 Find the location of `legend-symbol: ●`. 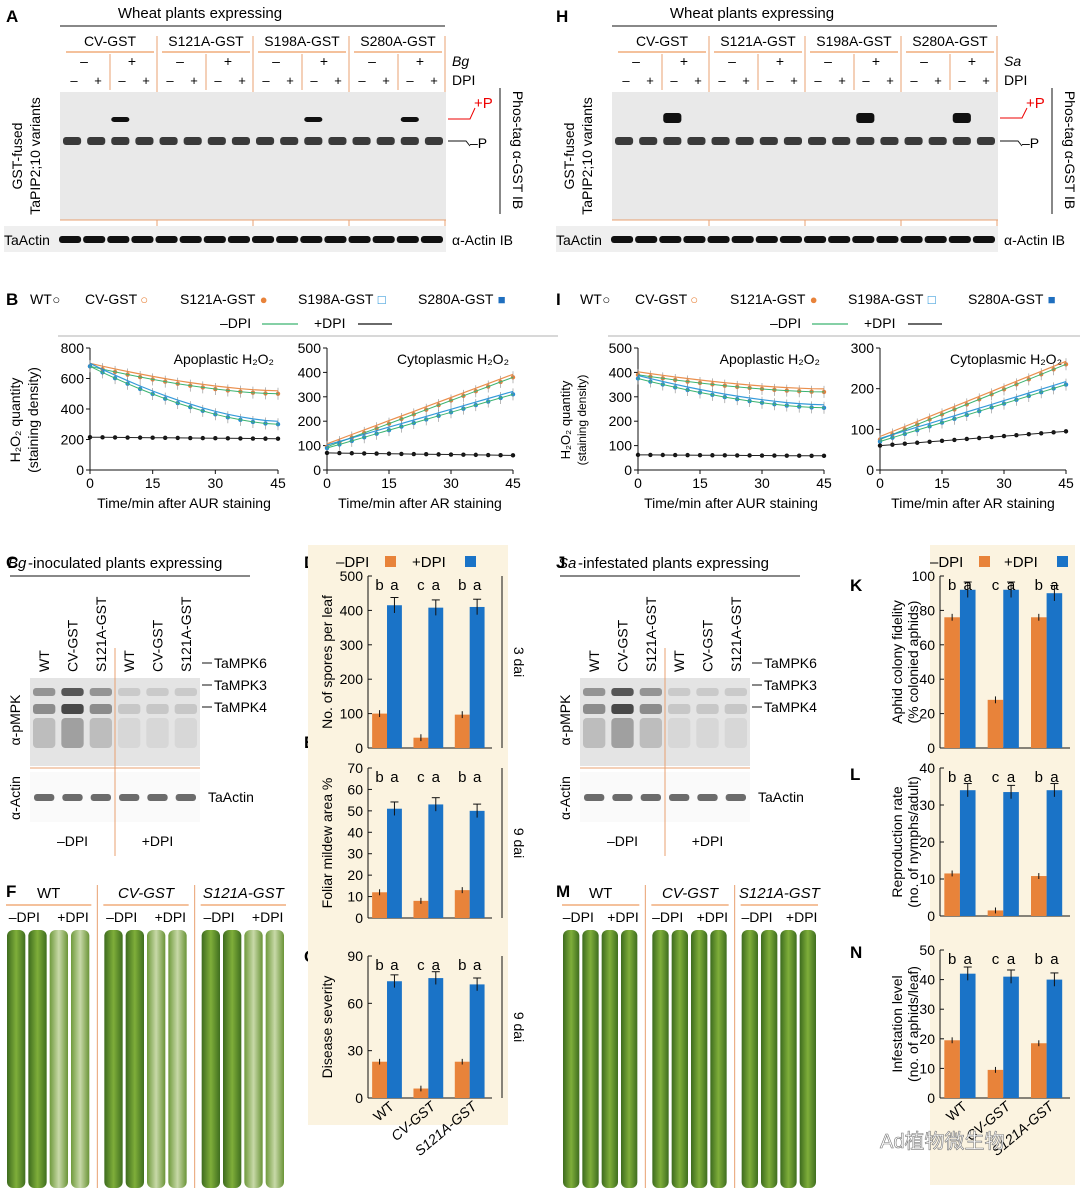

legend-symbol: ● is located at coordinates (264, 299).